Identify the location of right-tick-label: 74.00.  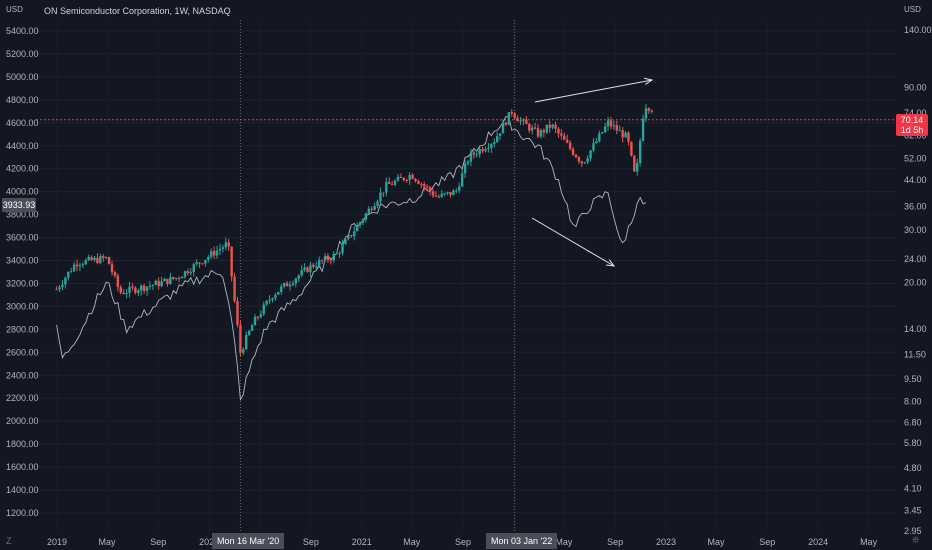
(915, 113).